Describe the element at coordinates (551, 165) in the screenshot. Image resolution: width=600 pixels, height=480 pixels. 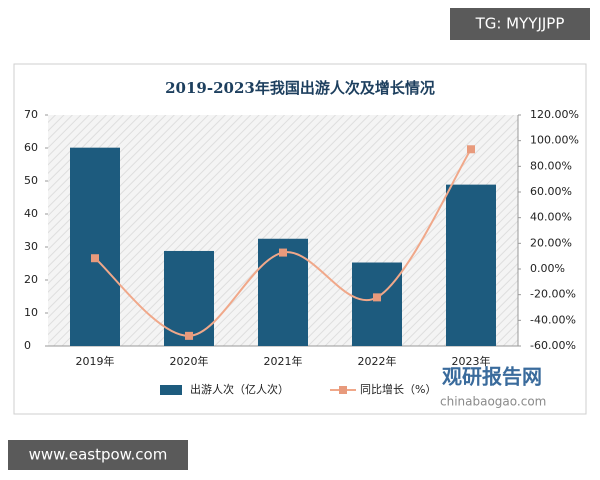
I see `y2-tick-label: 80.00%` at that location.